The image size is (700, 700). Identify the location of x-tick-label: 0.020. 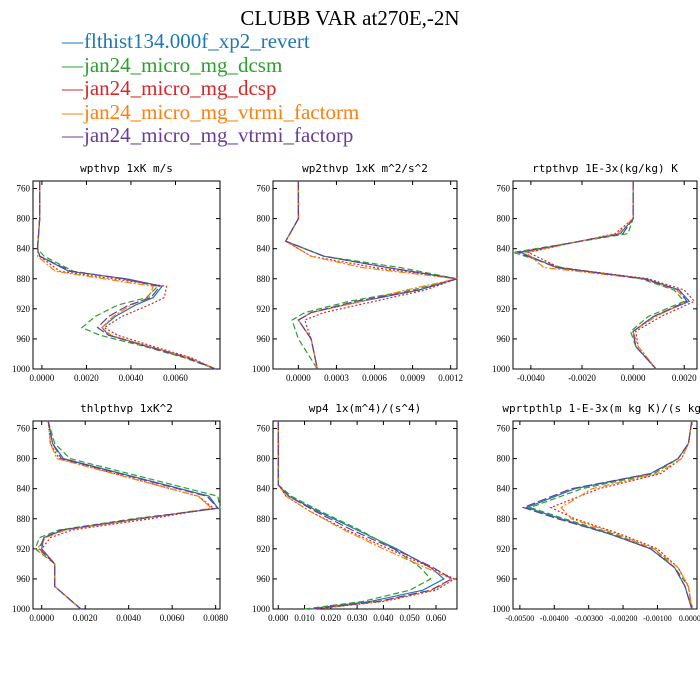
(331, 618).